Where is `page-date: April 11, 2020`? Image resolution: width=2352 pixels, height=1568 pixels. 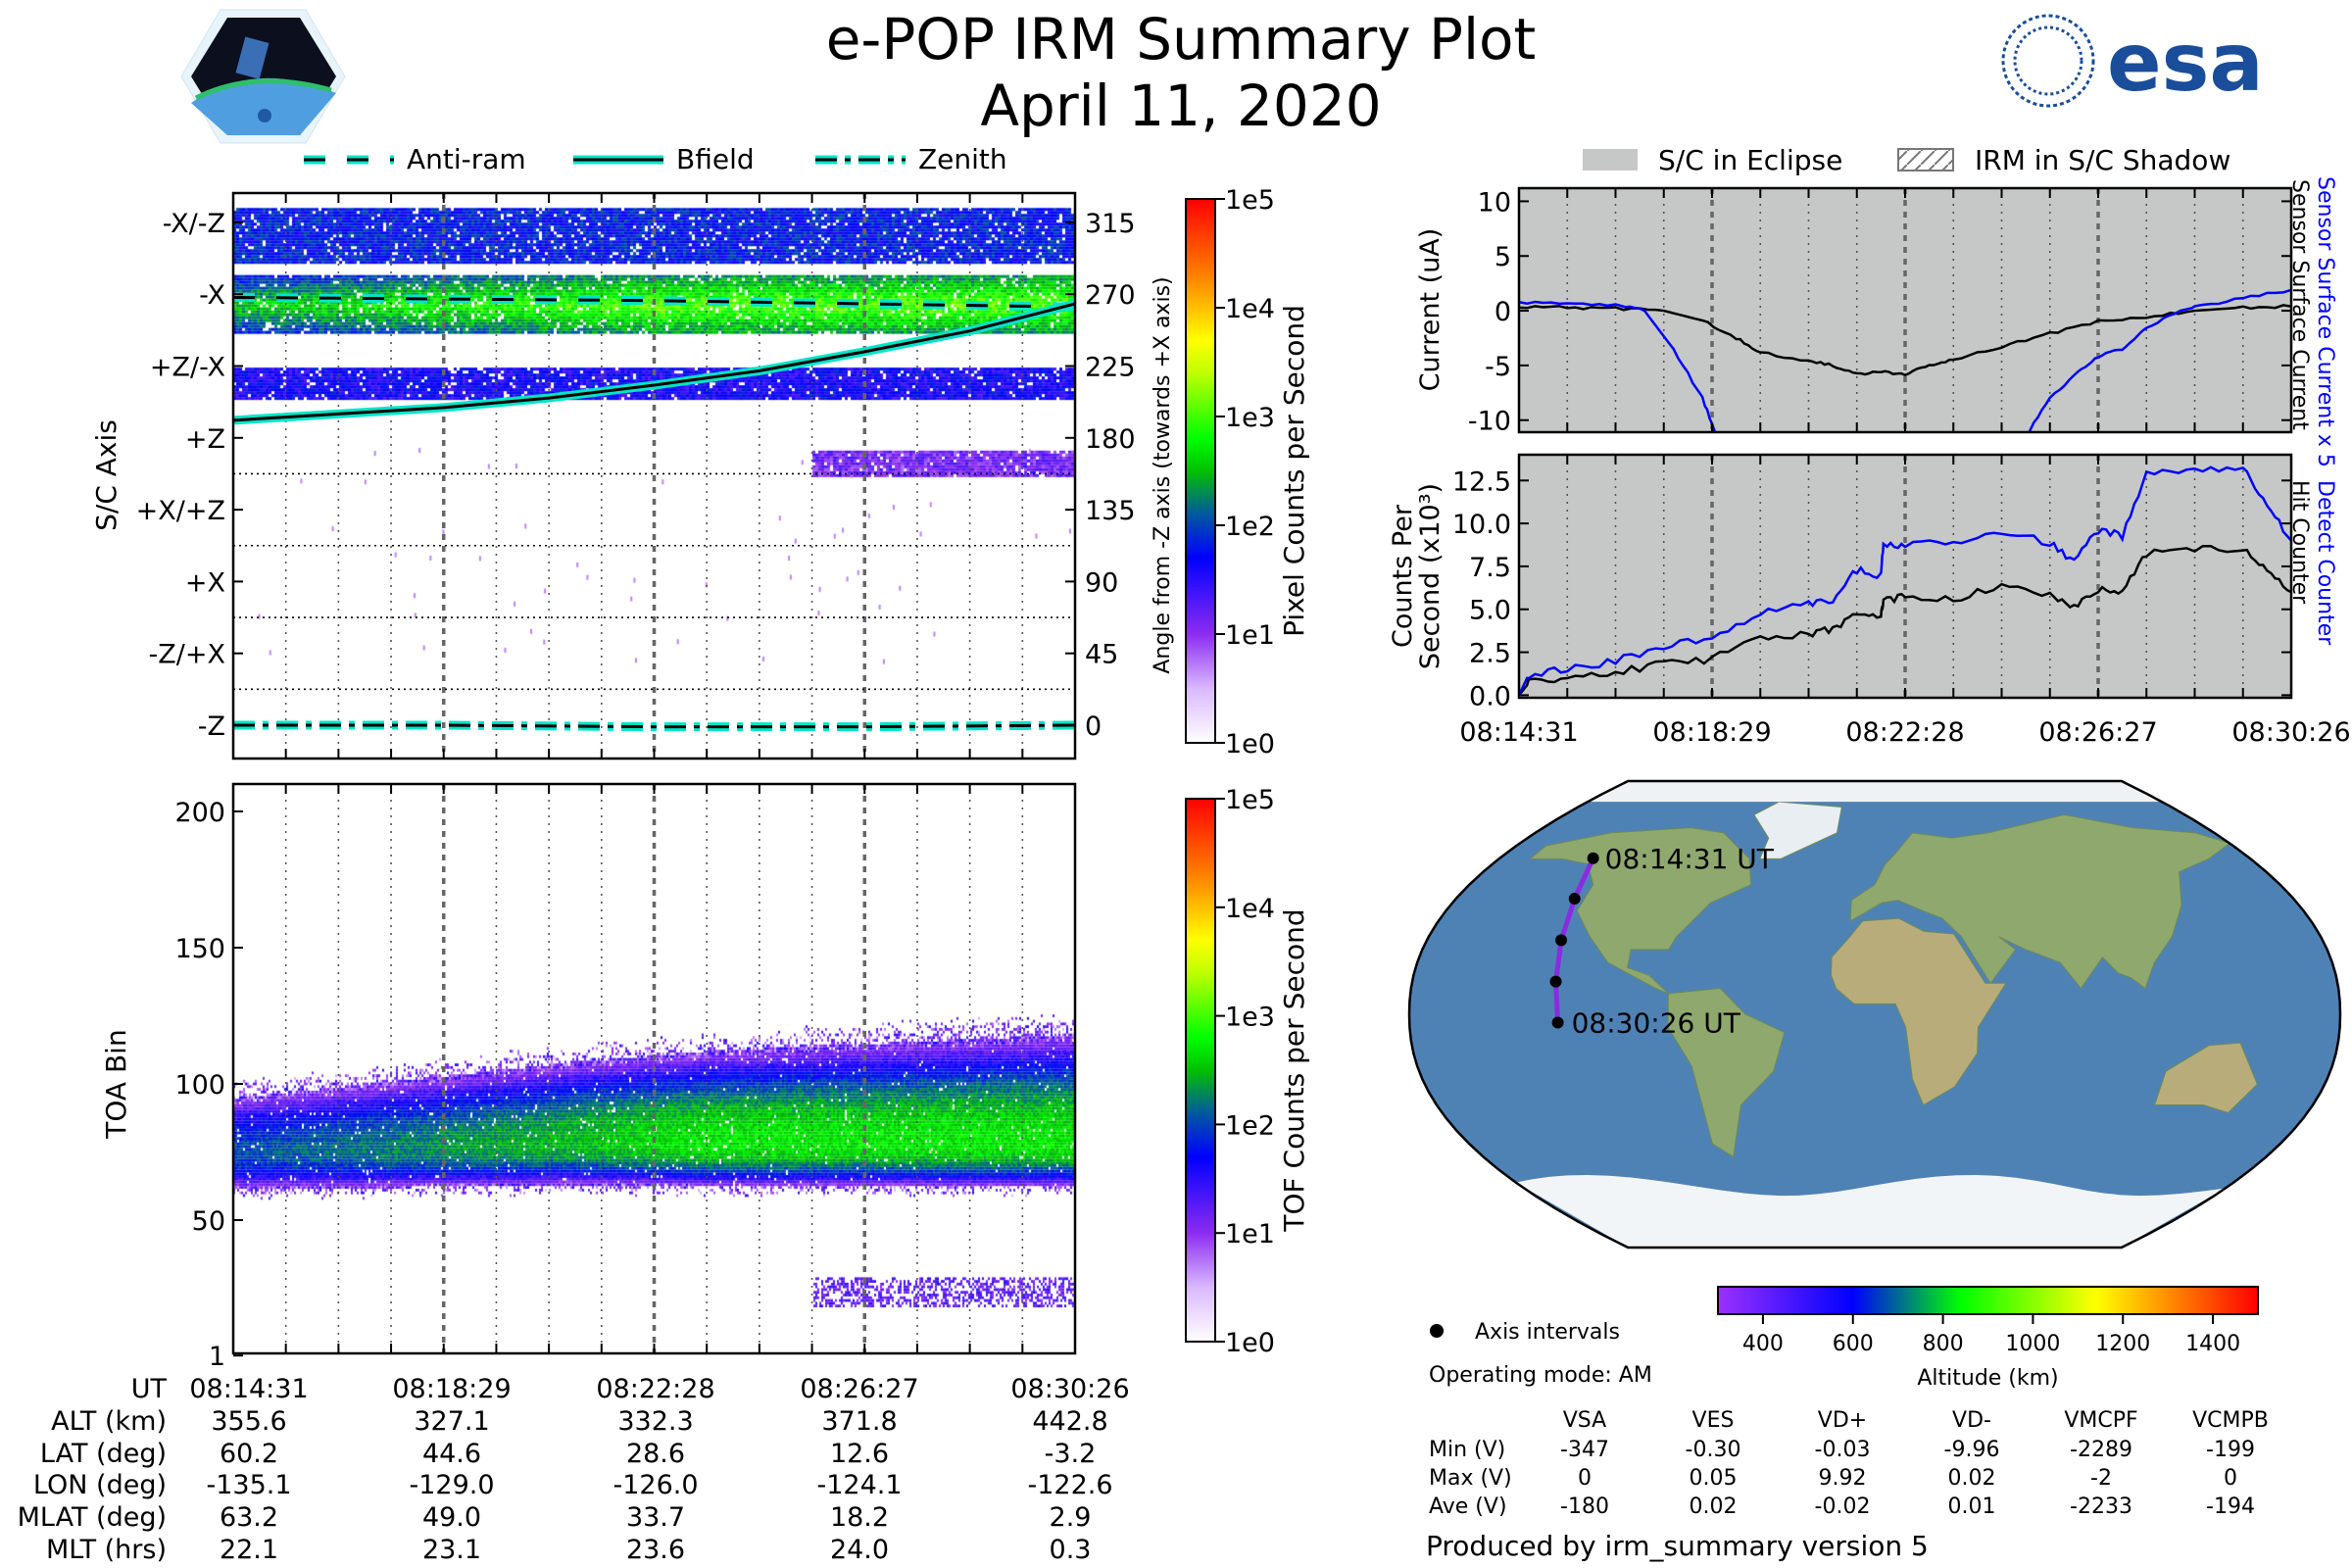 page-date: April 11, 2020 is located at coordinates (1180, 106).